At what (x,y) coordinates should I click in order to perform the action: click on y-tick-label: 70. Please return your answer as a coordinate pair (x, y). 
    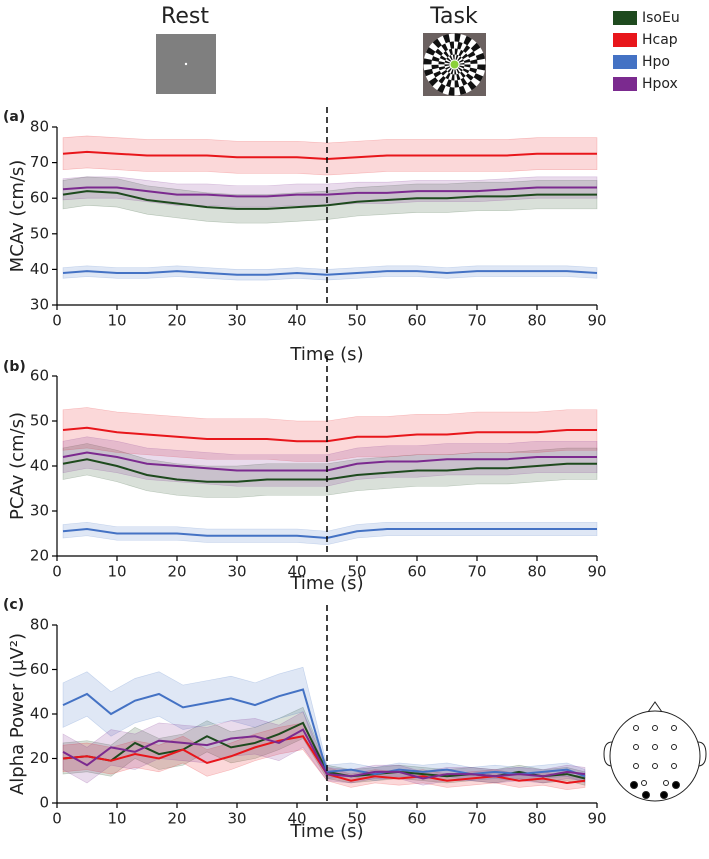
    Looking at the image, I should click on (39, 162).